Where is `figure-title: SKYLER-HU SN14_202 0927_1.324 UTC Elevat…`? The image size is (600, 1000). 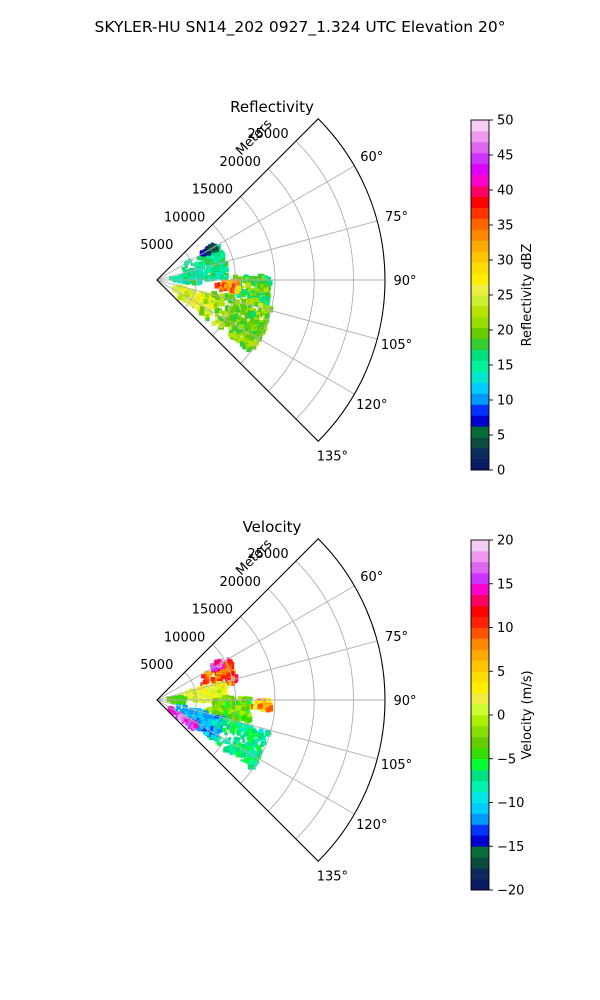 figure-title: SKYLER-HU SN14_202 0927_1.324 UTC Elevat… is located at coordinates (300, 27).